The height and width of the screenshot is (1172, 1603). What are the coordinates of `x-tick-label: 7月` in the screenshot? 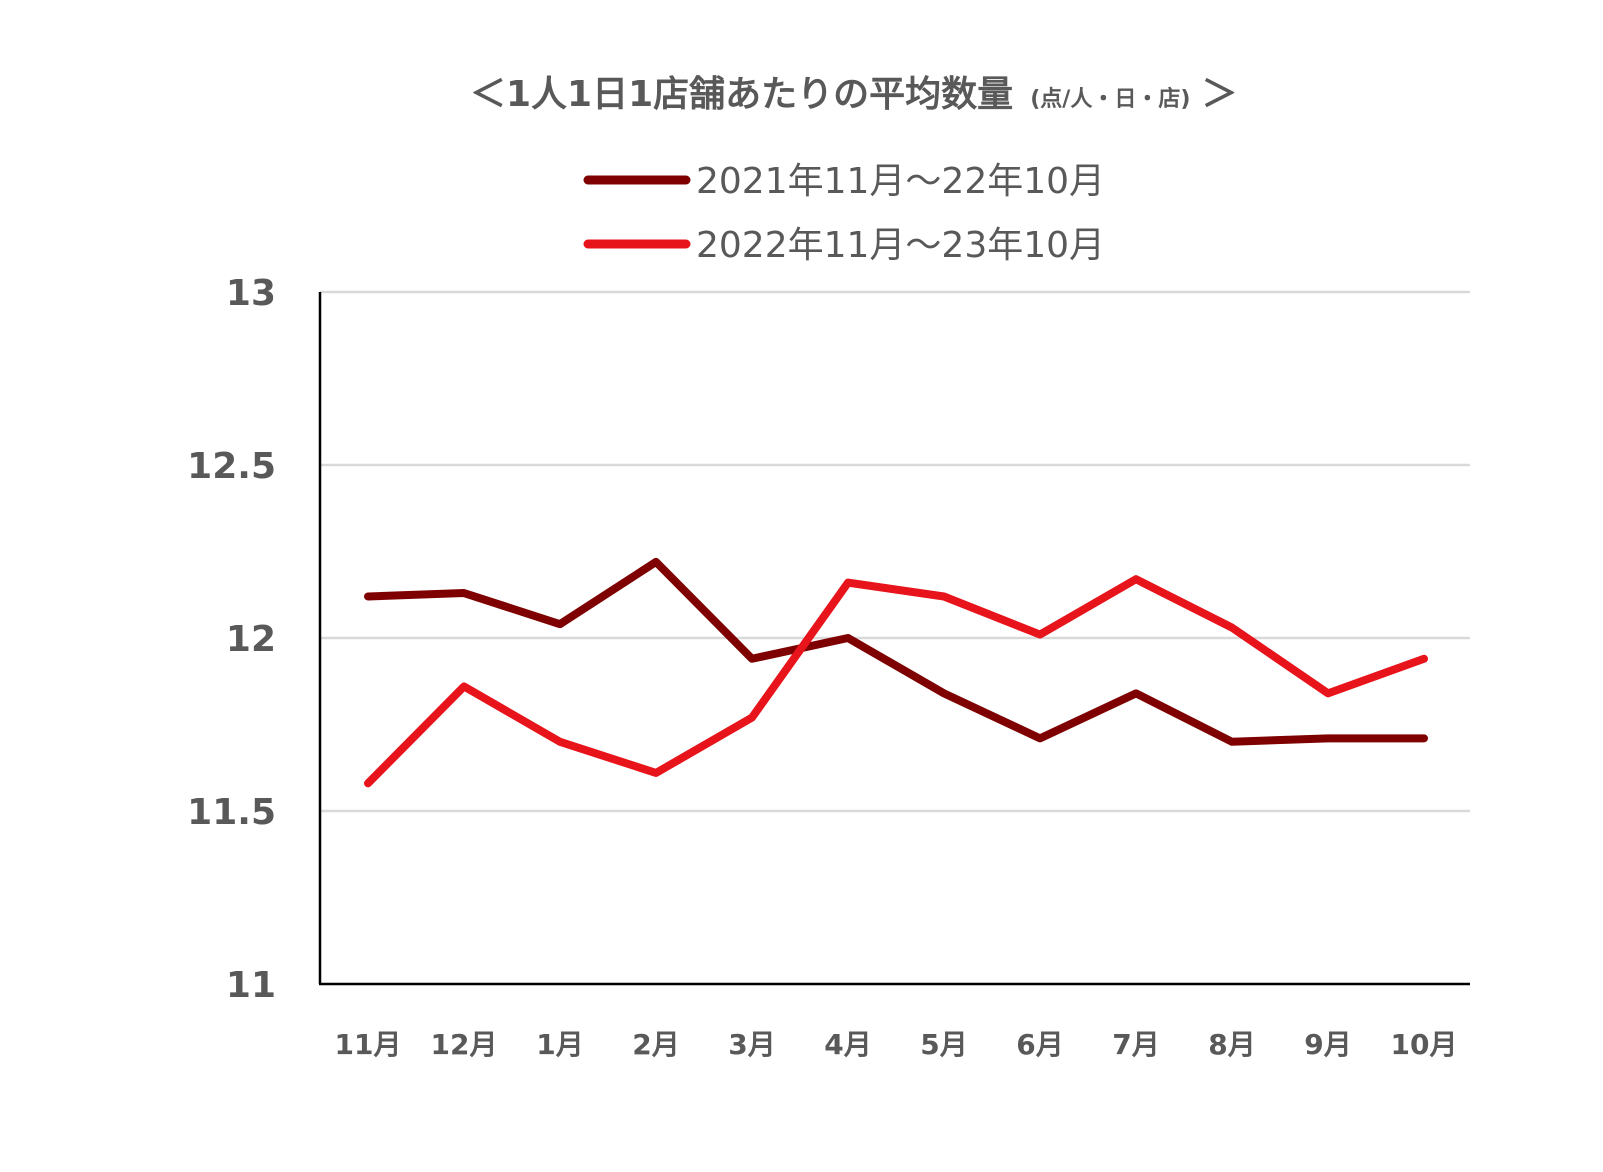 It's located at (1135, 1044).